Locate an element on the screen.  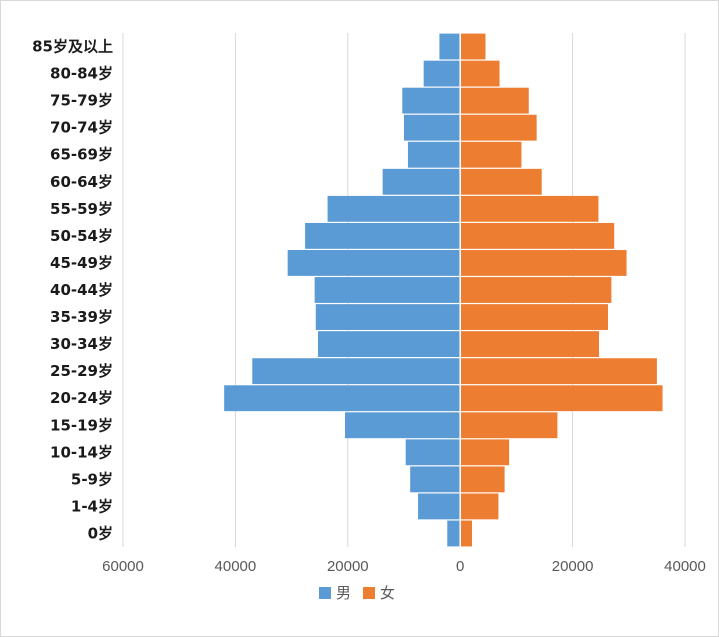
x-tick-label: 60000 is located at coordinates (123, 566).